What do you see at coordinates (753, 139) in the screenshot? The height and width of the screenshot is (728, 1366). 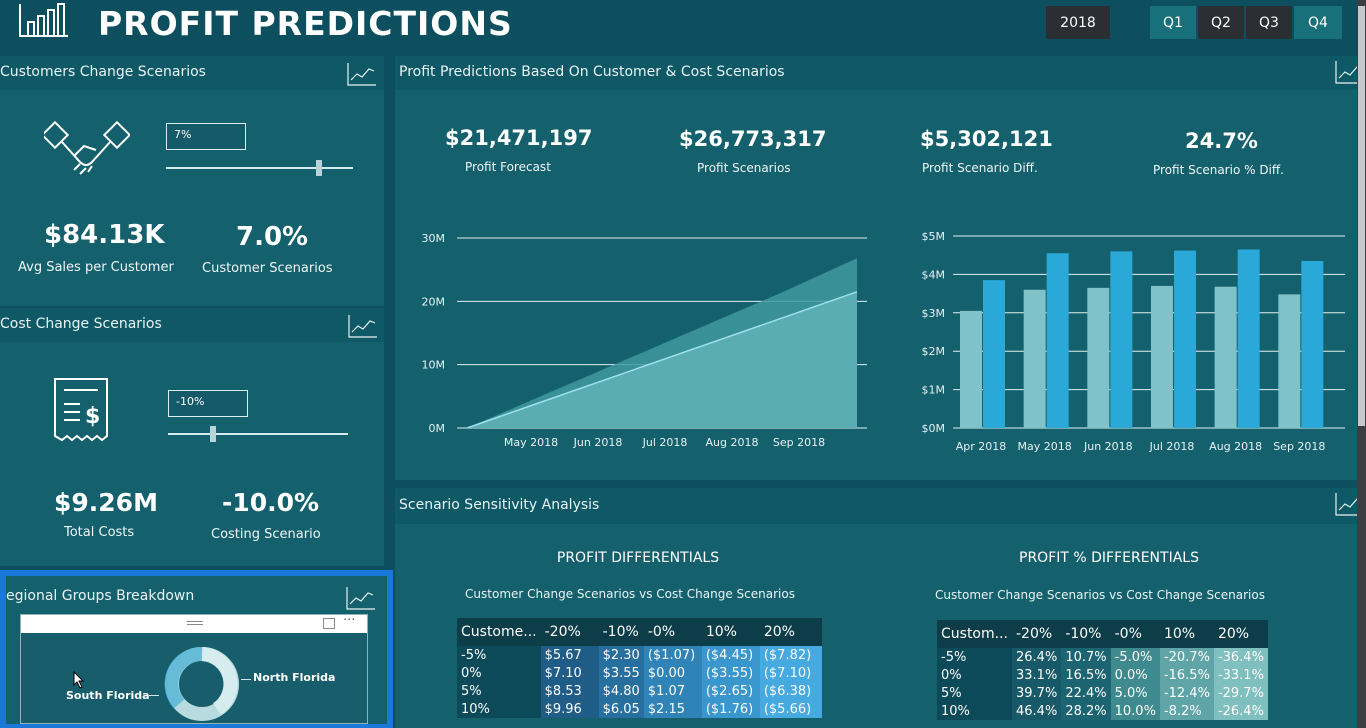 I see `profit-scenarios-value: $26,773,317` at bounding box center [753, 139].